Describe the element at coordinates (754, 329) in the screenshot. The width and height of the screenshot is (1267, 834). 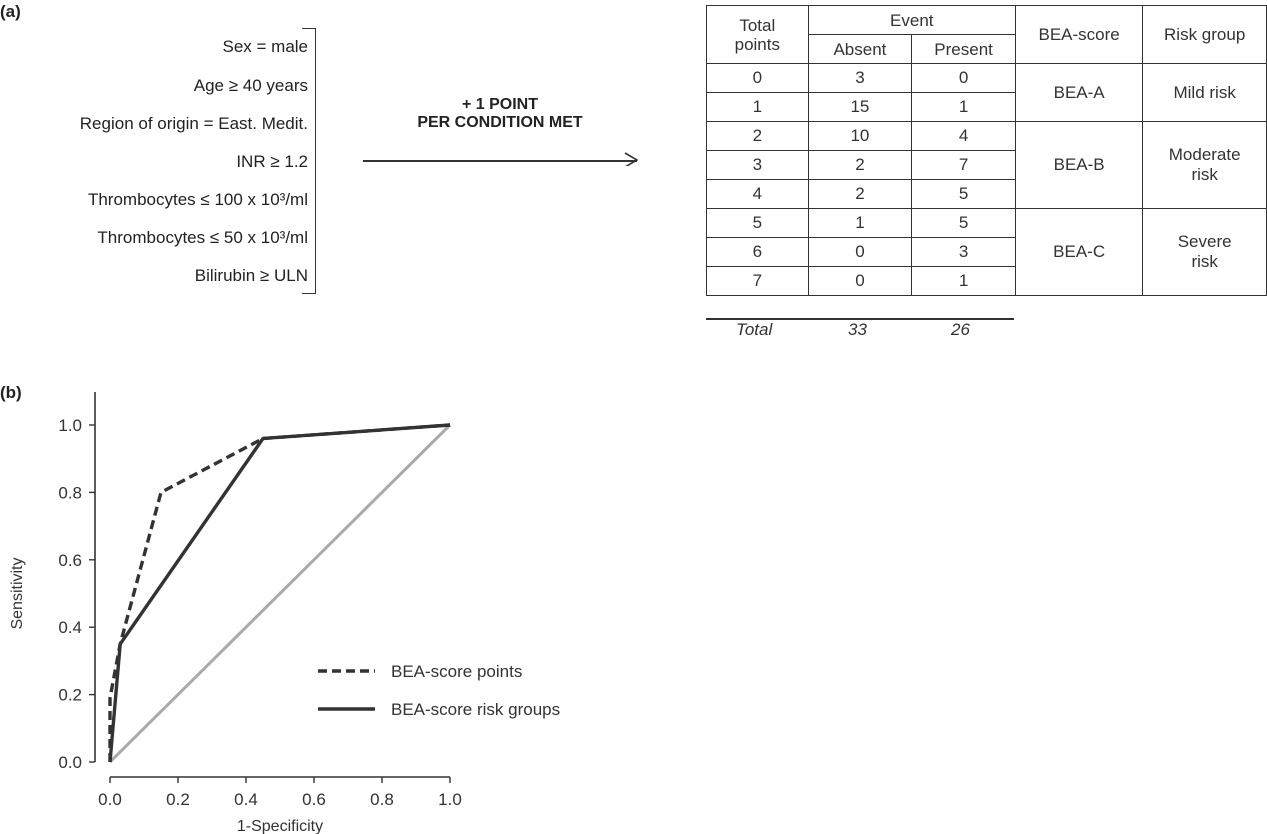
I see `total-label: Total` at that location.